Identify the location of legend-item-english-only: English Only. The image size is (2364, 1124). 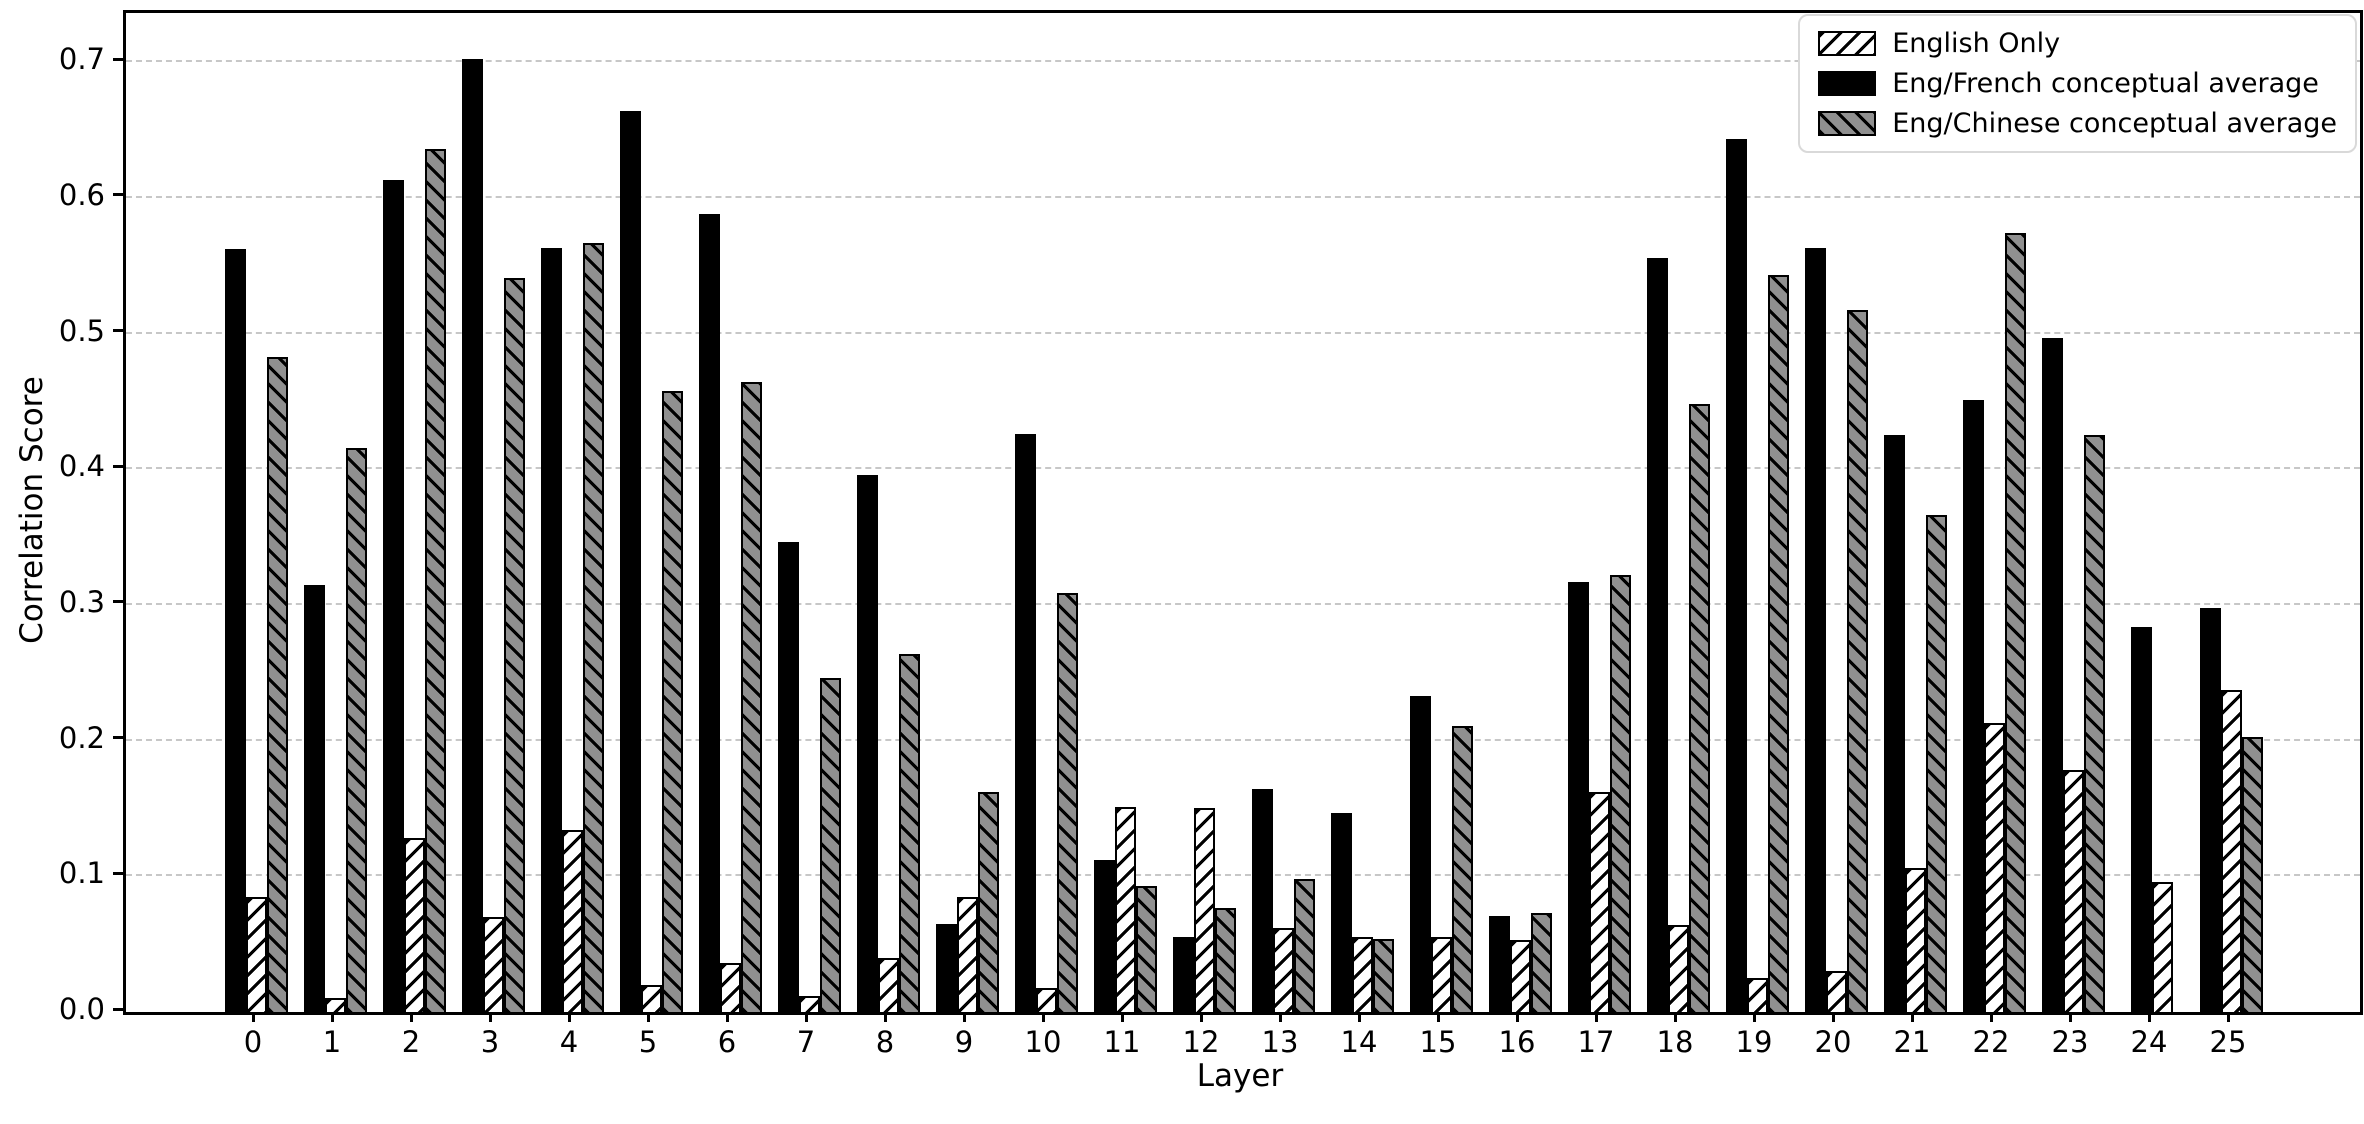
(2077, 43).